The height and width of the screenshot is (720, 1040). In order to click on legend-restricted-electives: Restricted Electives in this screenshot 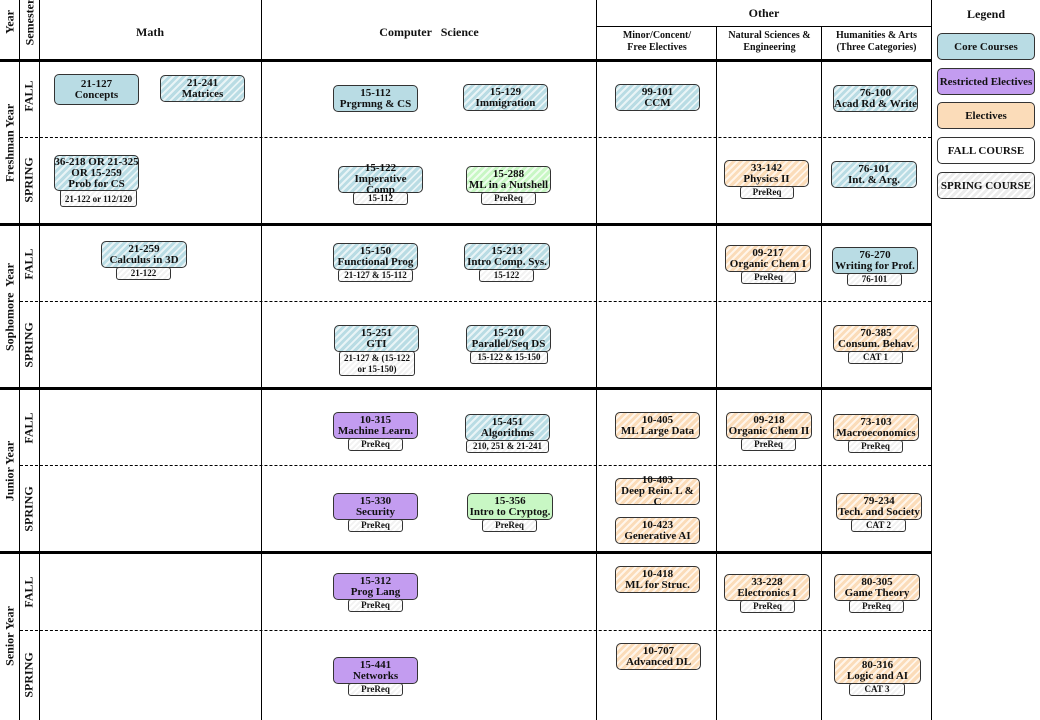, I will do `click(986, 81)`.